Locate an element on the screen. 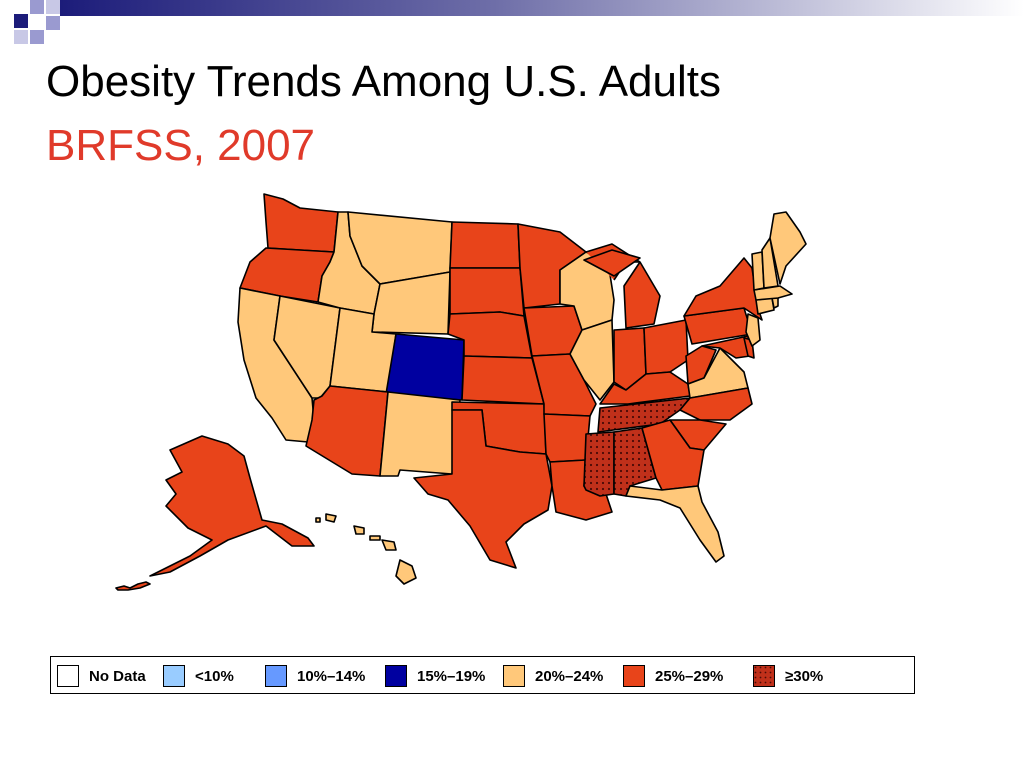  state-south-dakota is located at coordinates (487, 292).